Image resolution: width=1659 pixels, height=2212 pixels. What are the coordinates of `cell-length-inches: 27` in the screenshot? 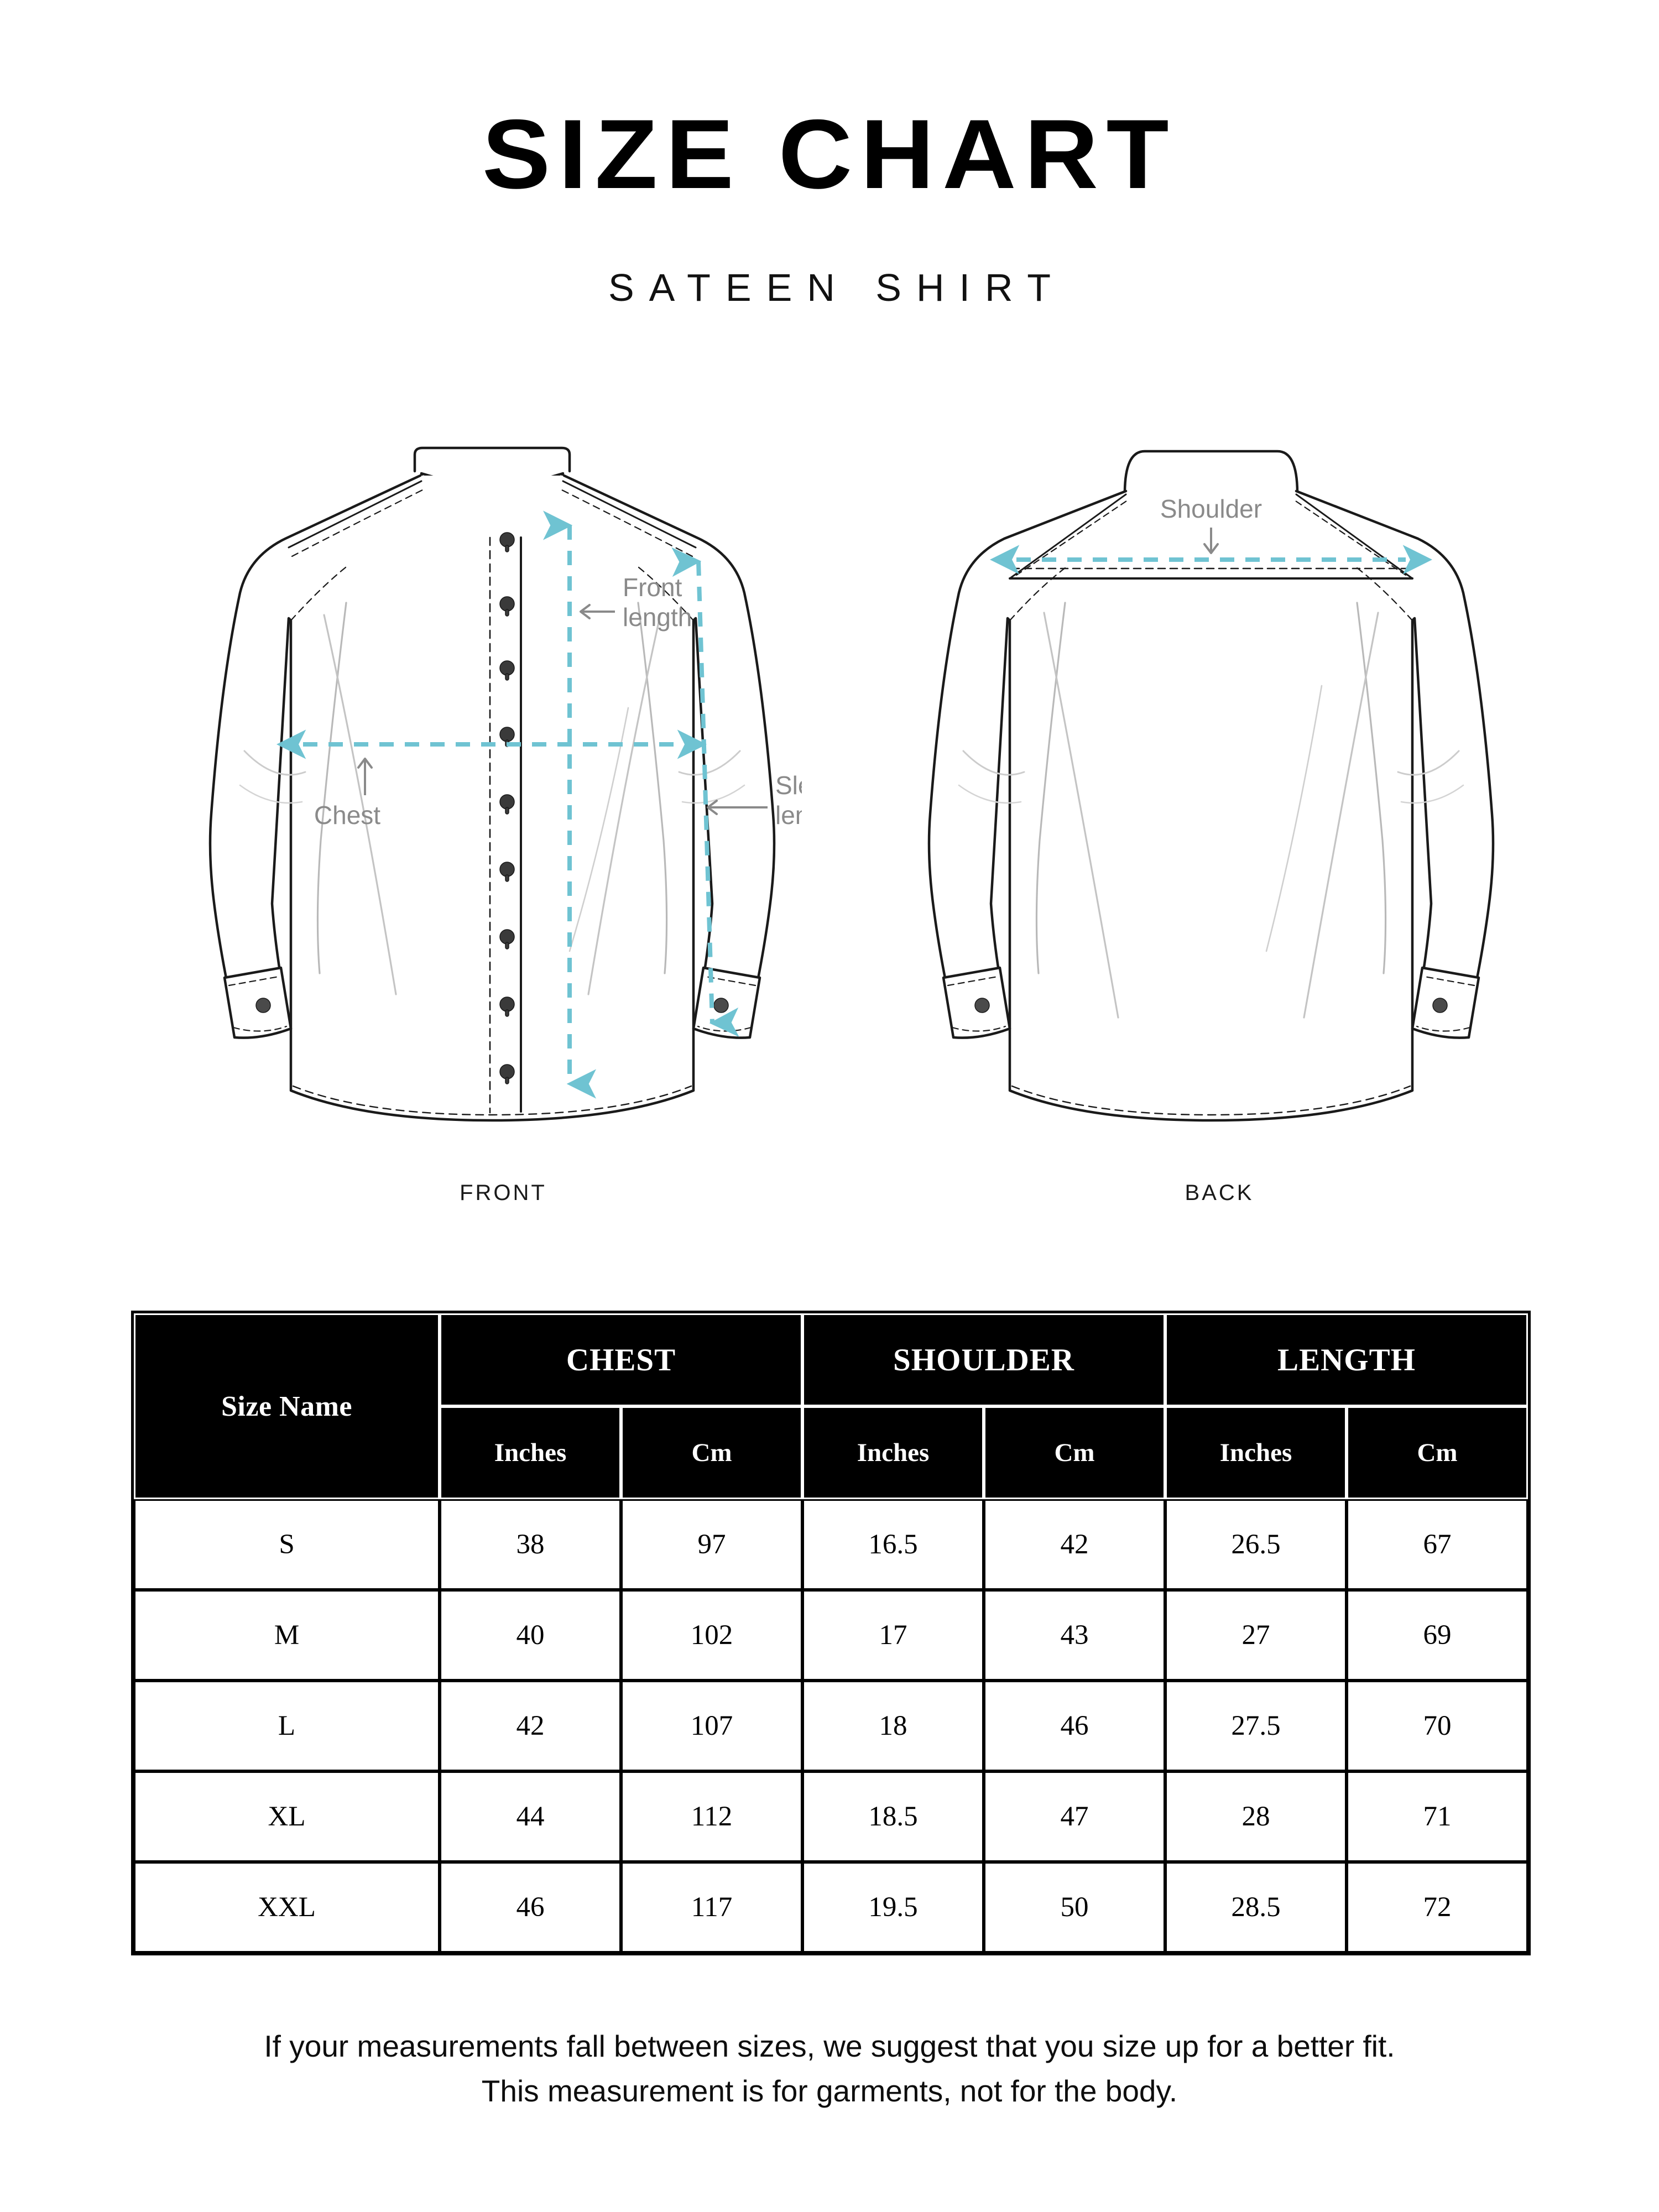 It's located at (1256, 1636).